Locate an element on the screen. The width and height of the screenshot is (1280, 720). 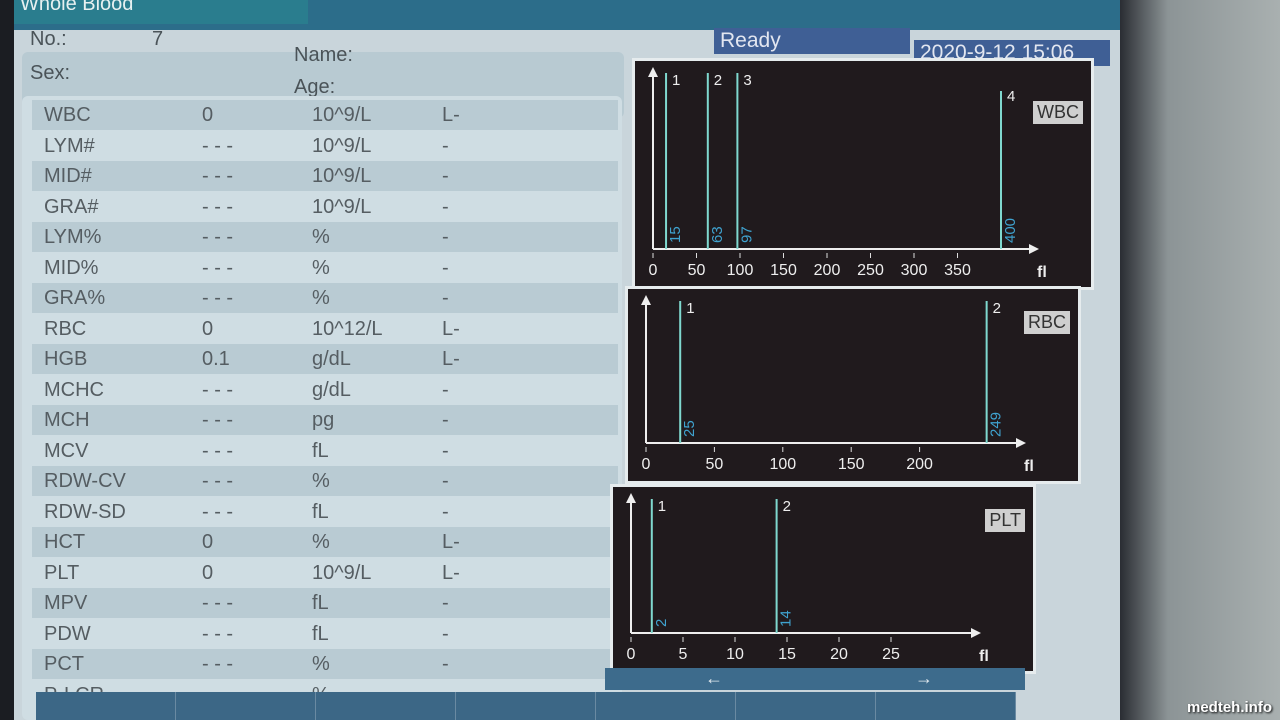
x-tick-label: 5 is located at coordinates (683, 654).